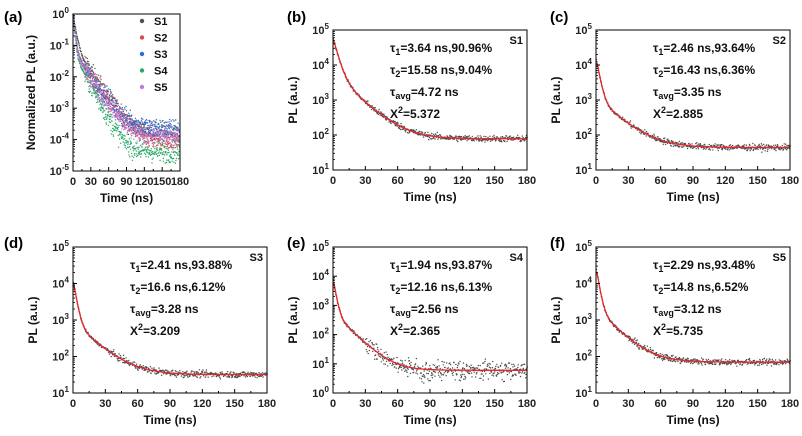 The height and width of the screenshot is (436, 802). I want to click on y-tick-exp: 4, so click(327, 61).